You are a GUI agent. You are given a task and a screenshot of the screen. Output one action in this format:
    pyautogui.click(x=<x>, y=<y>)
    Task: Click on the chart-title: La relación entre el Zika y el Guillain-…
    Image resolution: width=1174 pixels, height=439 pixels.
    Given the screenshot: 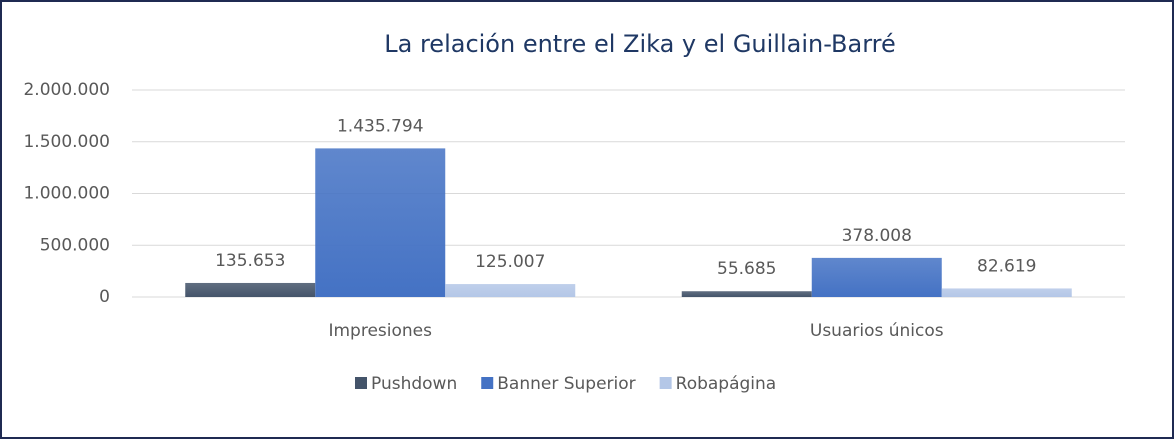 What is the action you would take?
    pyautogui.click(x=640, y=44)
    